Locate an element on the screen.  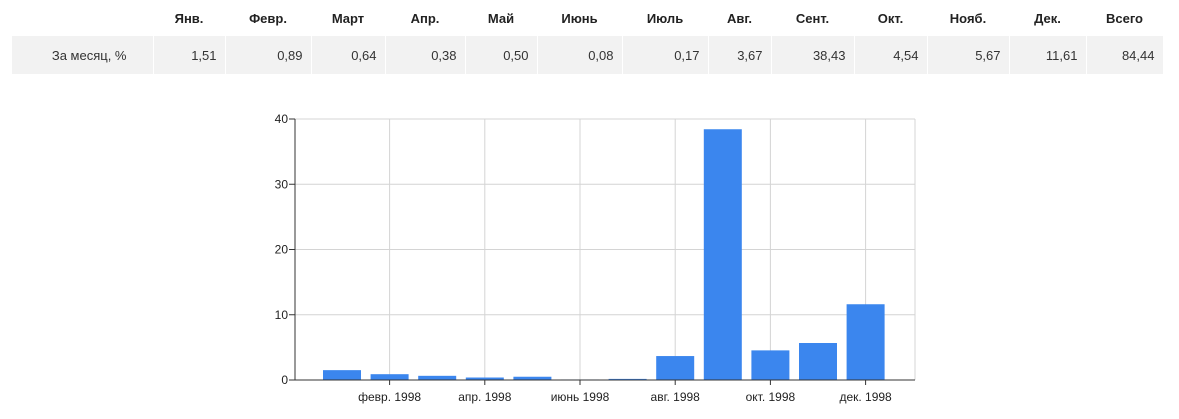
table-cell: 0,50 is located at coordinates (501, 55).